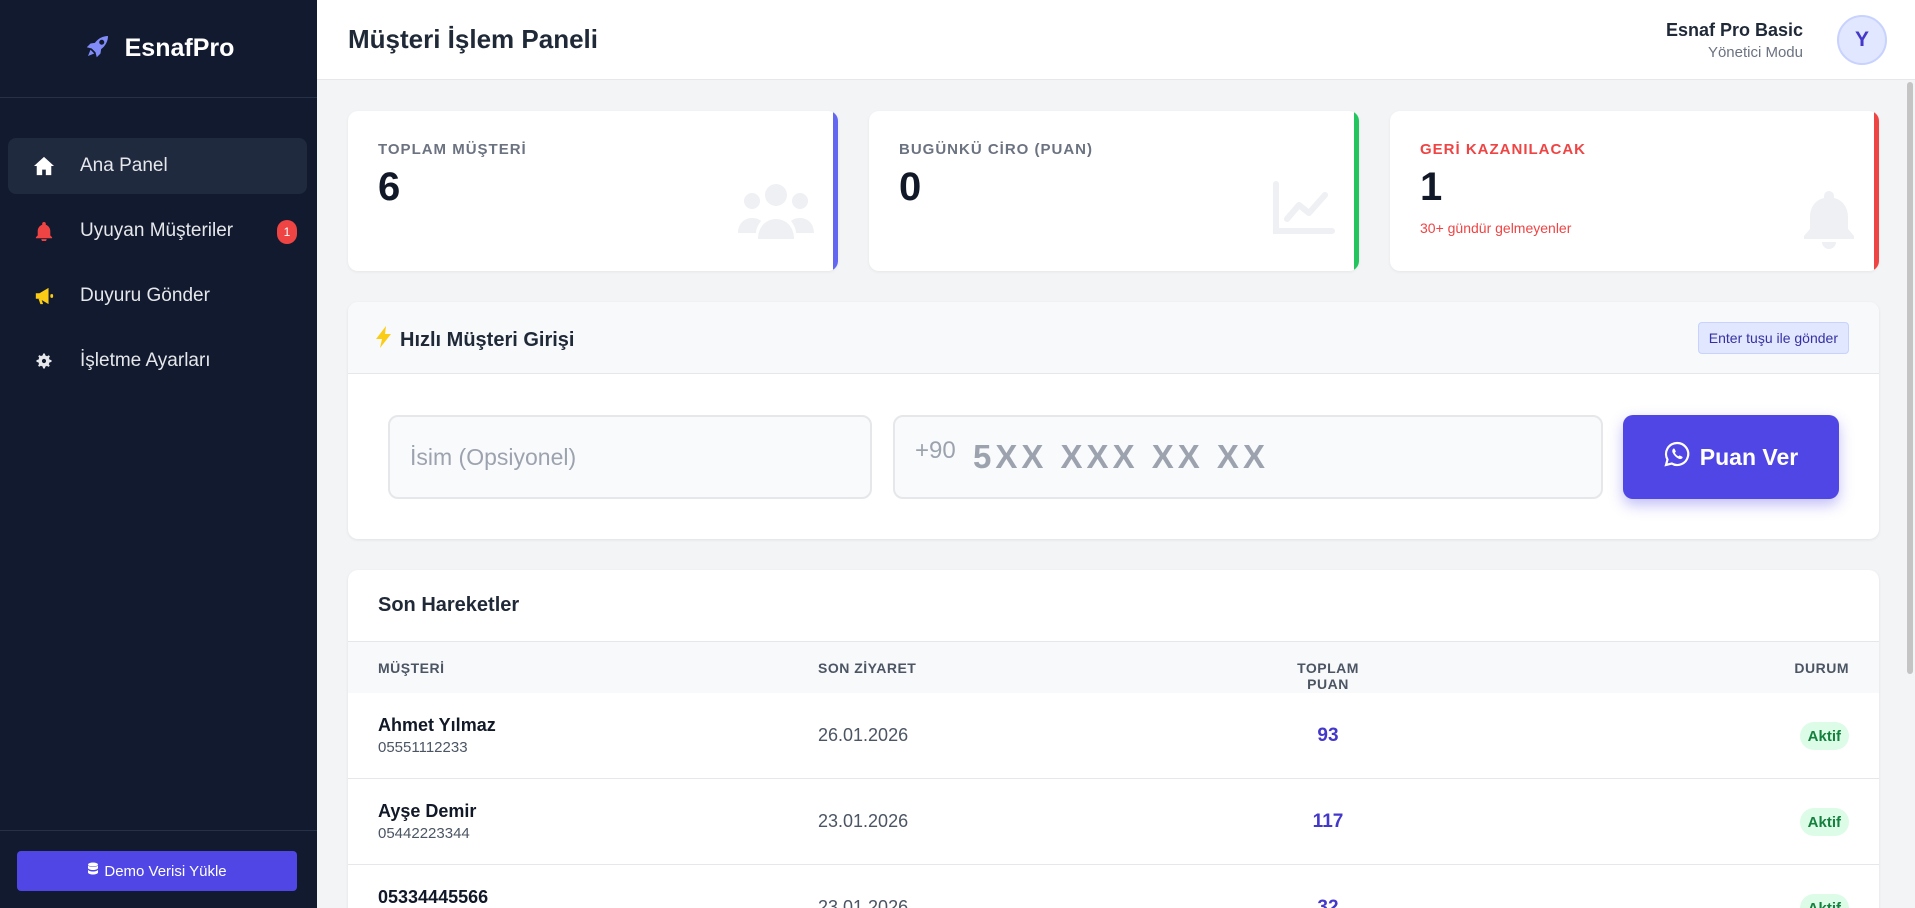 The image size is (1915, 908). I want to click on sidebar-item-ana-panel: Ana Panel, so click(157, 166).